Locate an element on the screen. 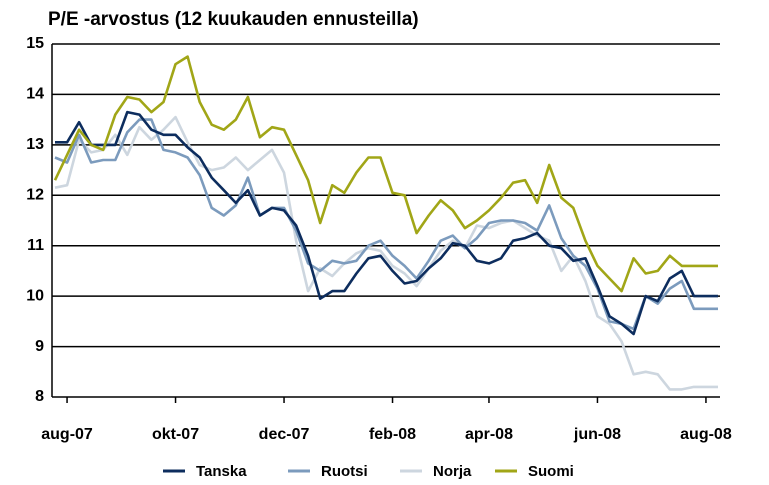 The width and height of the screenshot is (769, 485). legend-label: Tanska is located at coordinates (221, 471).